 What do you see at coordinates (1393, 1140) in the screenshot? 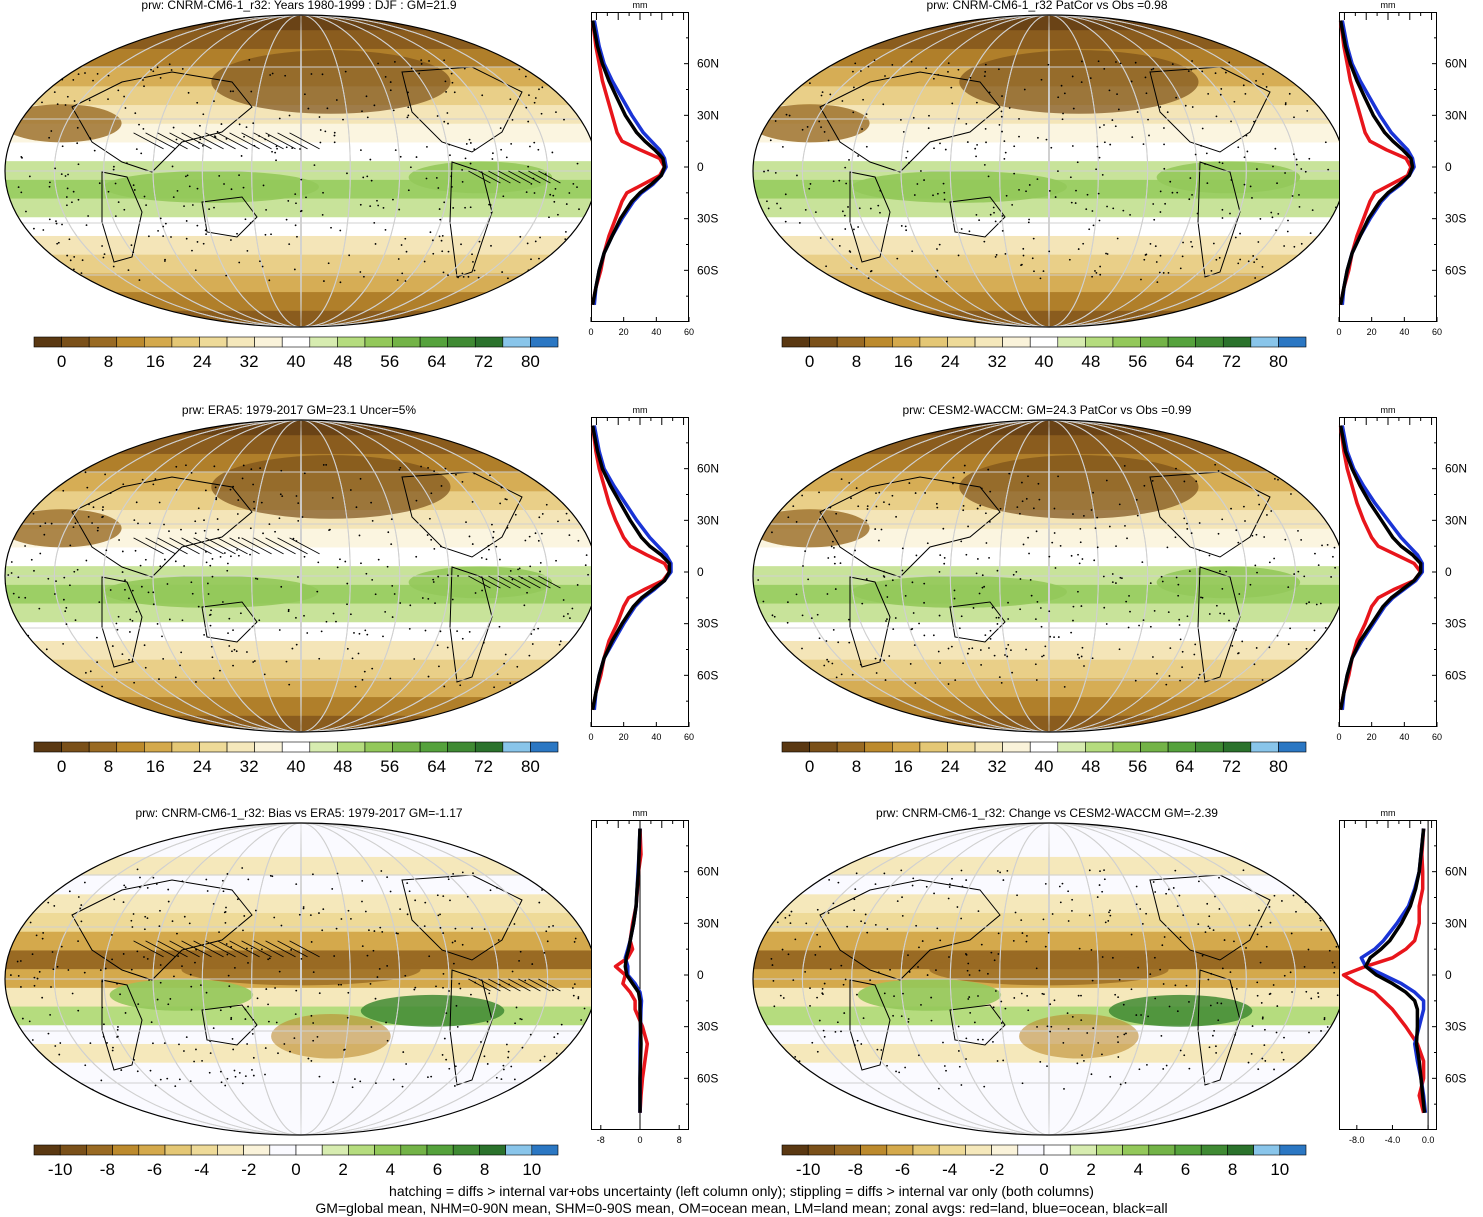
I see `x-tick-label: -4.0` at bounding box center [1393, 1140].